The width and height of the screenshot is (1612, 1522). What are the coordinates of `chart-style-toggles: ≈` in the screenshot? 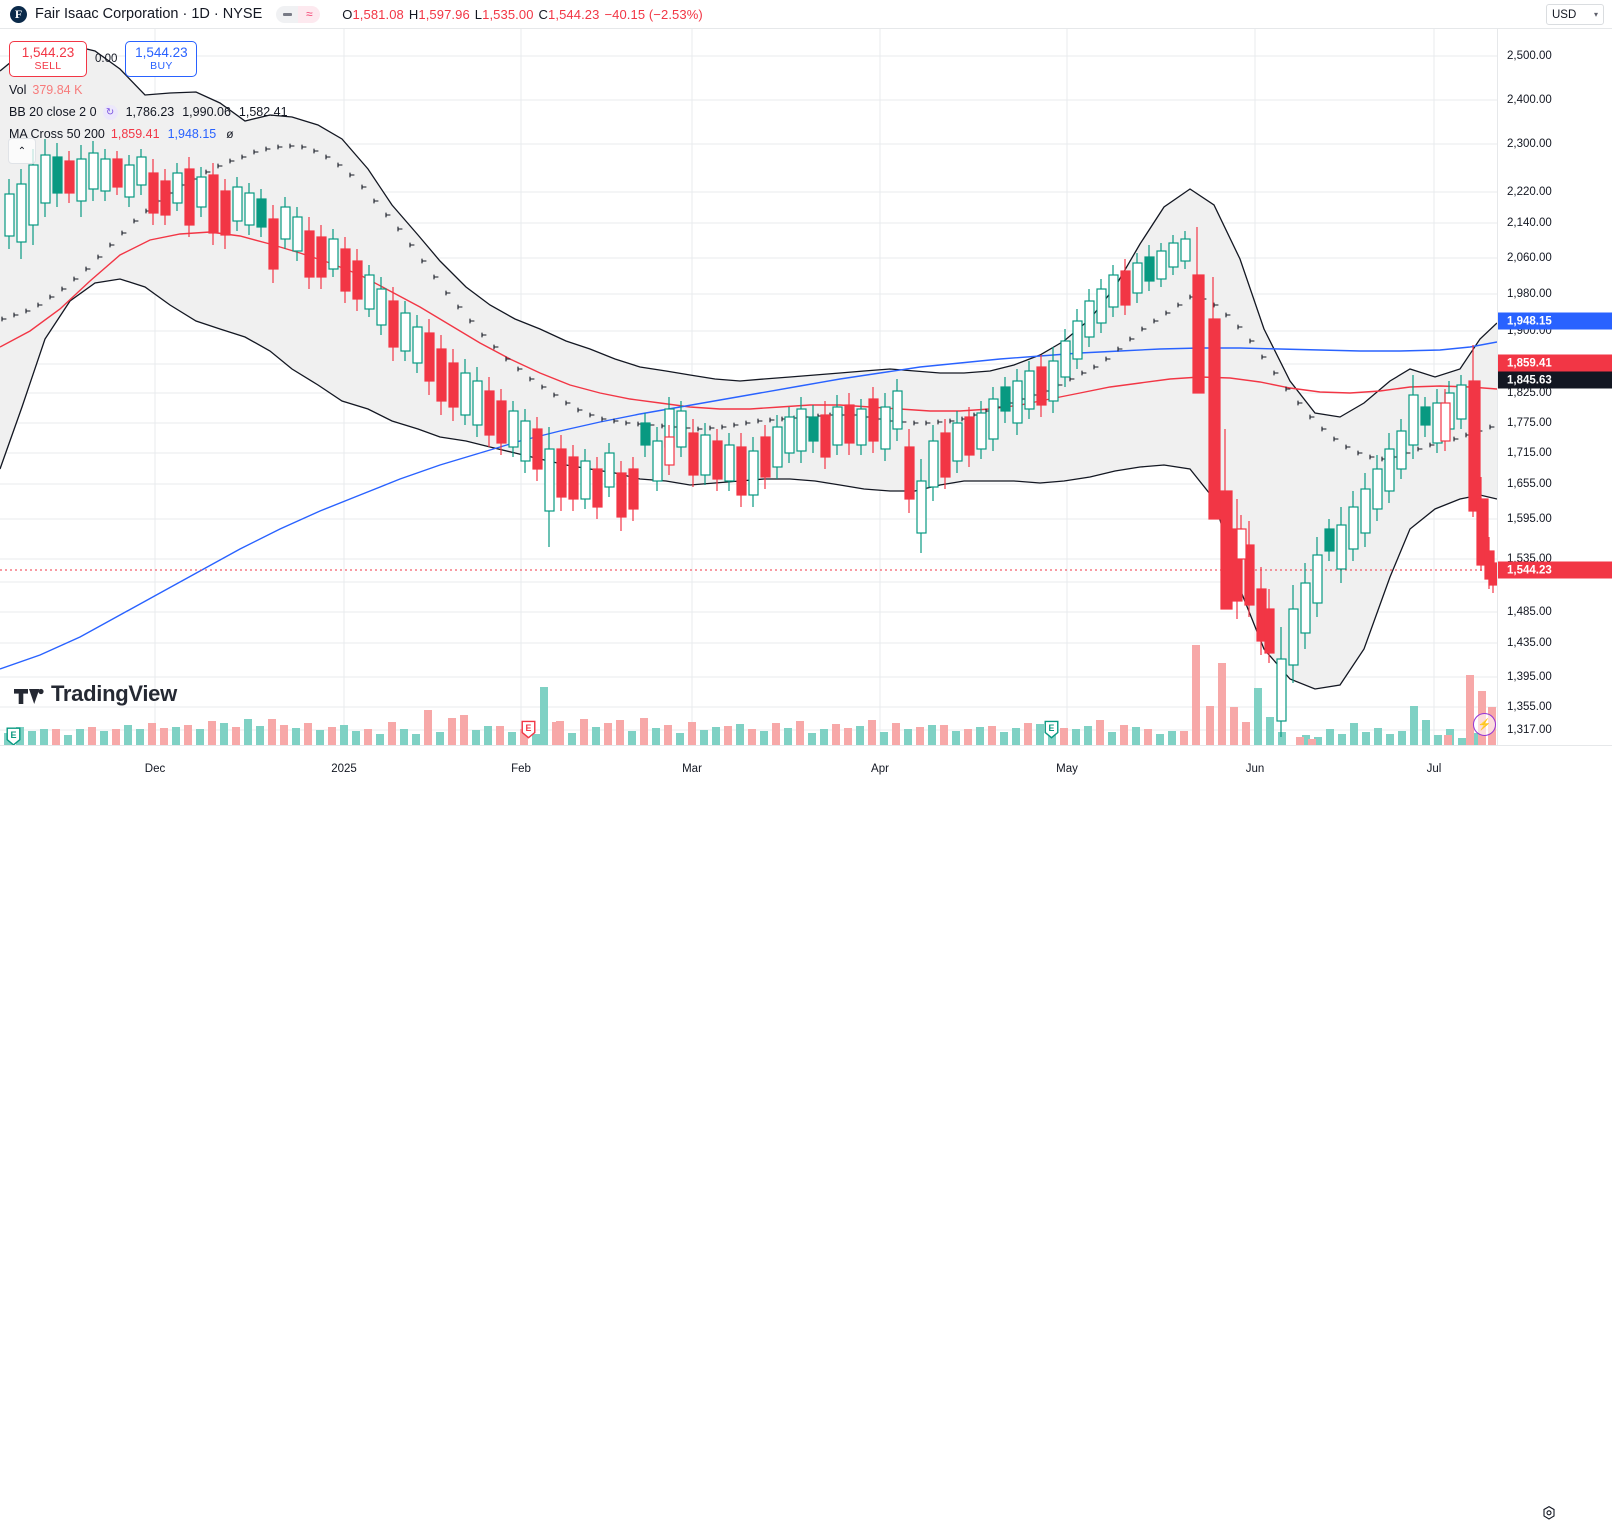 It's located at (298, 14).